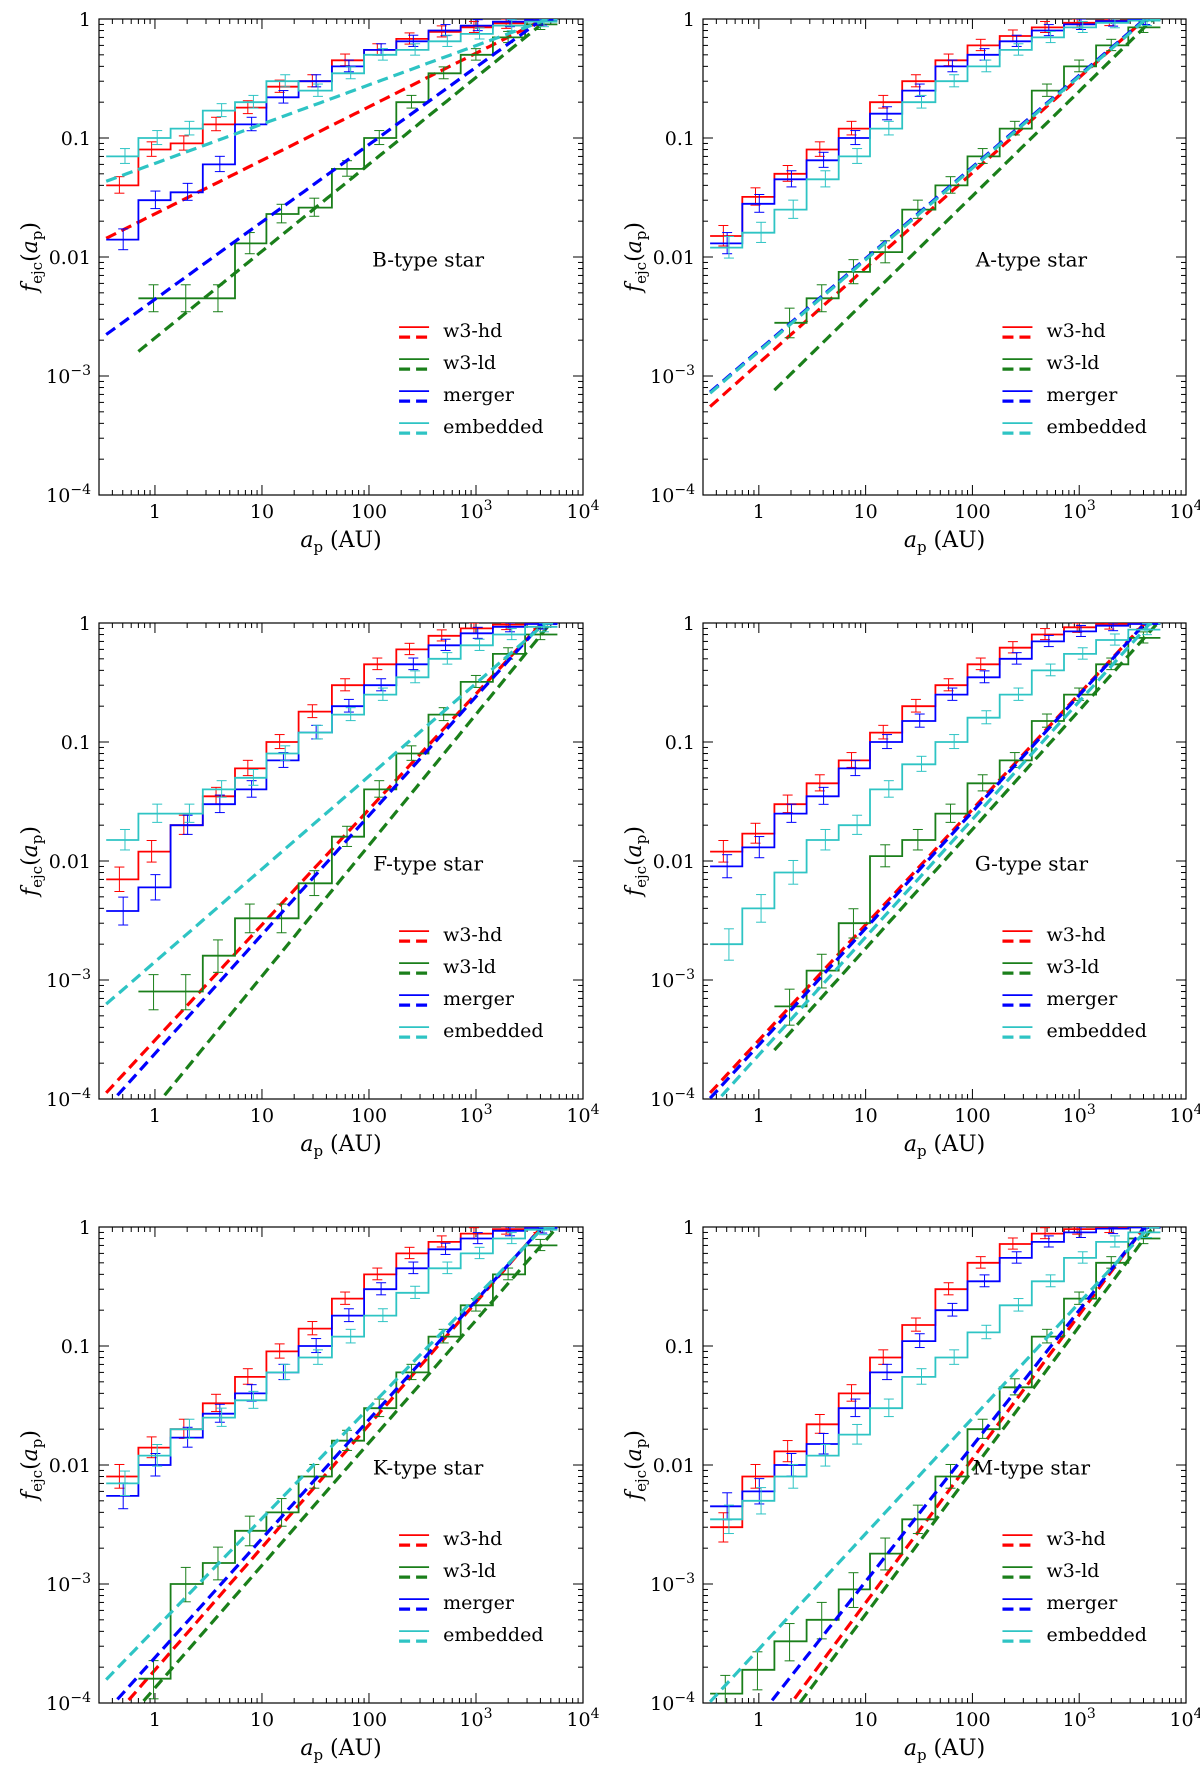 The height and width of the screenshot is (1779, 1200). Describe the element at coordinates (1031, 260) in the screenshot. I see `star-type-label: A-type star` at that location.